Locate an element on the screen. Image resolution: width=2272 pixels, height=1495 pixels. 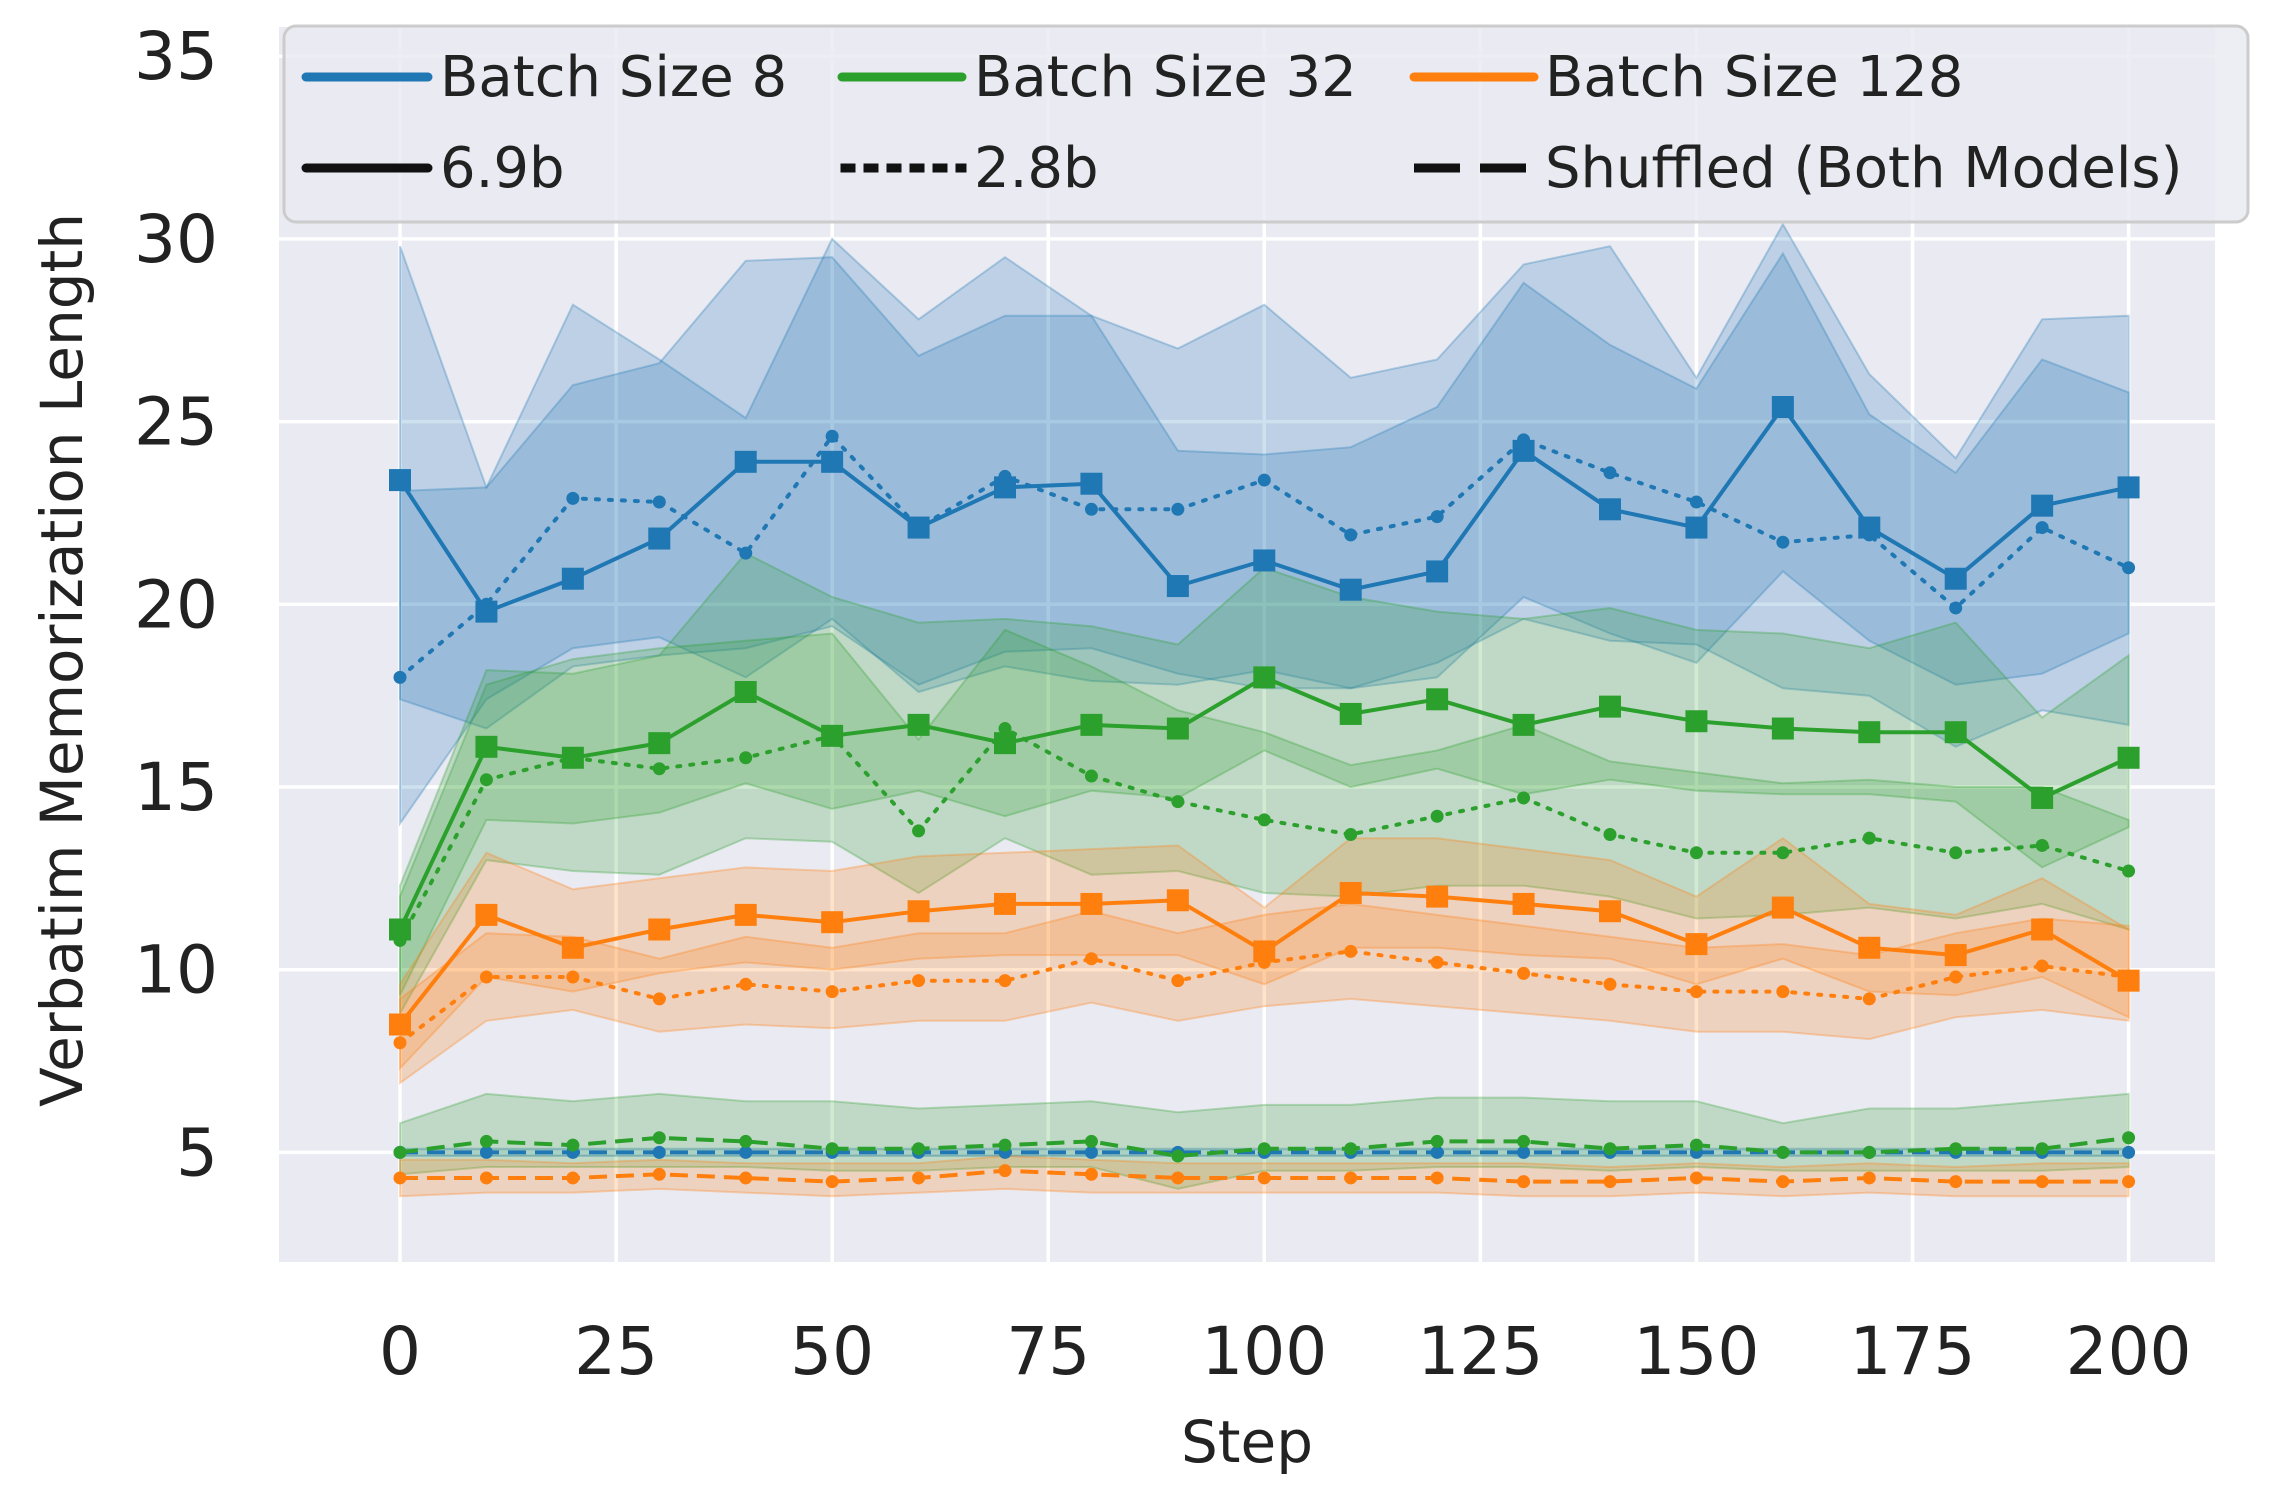
legend-label-batch-size-8: Batch Size 8 is located at coordinates (613, 77).